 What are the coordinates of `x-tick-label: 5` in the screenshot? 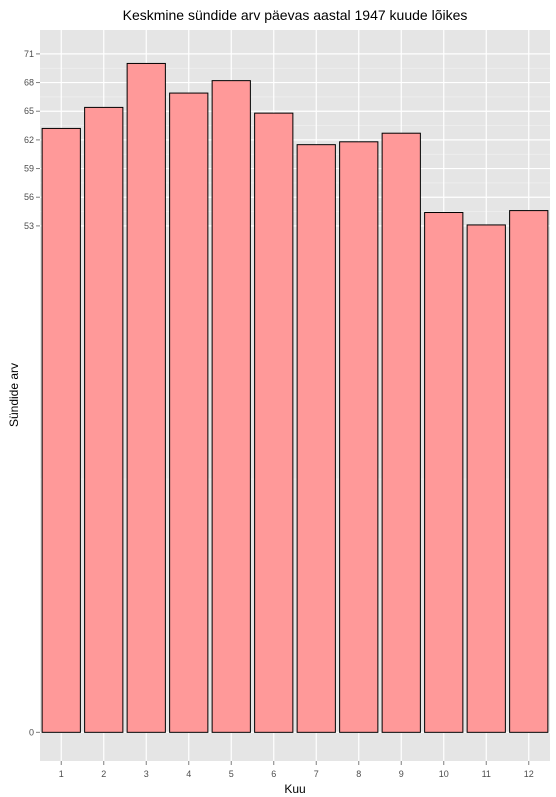 It's located at (231, 774).